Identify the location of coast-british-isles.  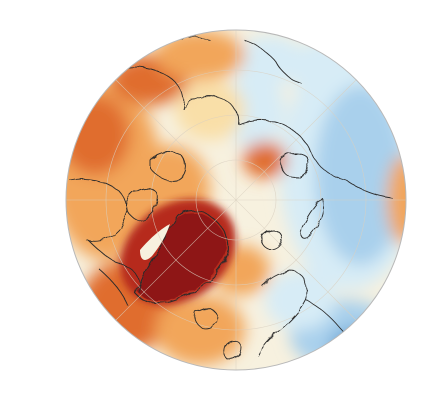
(233, 350).